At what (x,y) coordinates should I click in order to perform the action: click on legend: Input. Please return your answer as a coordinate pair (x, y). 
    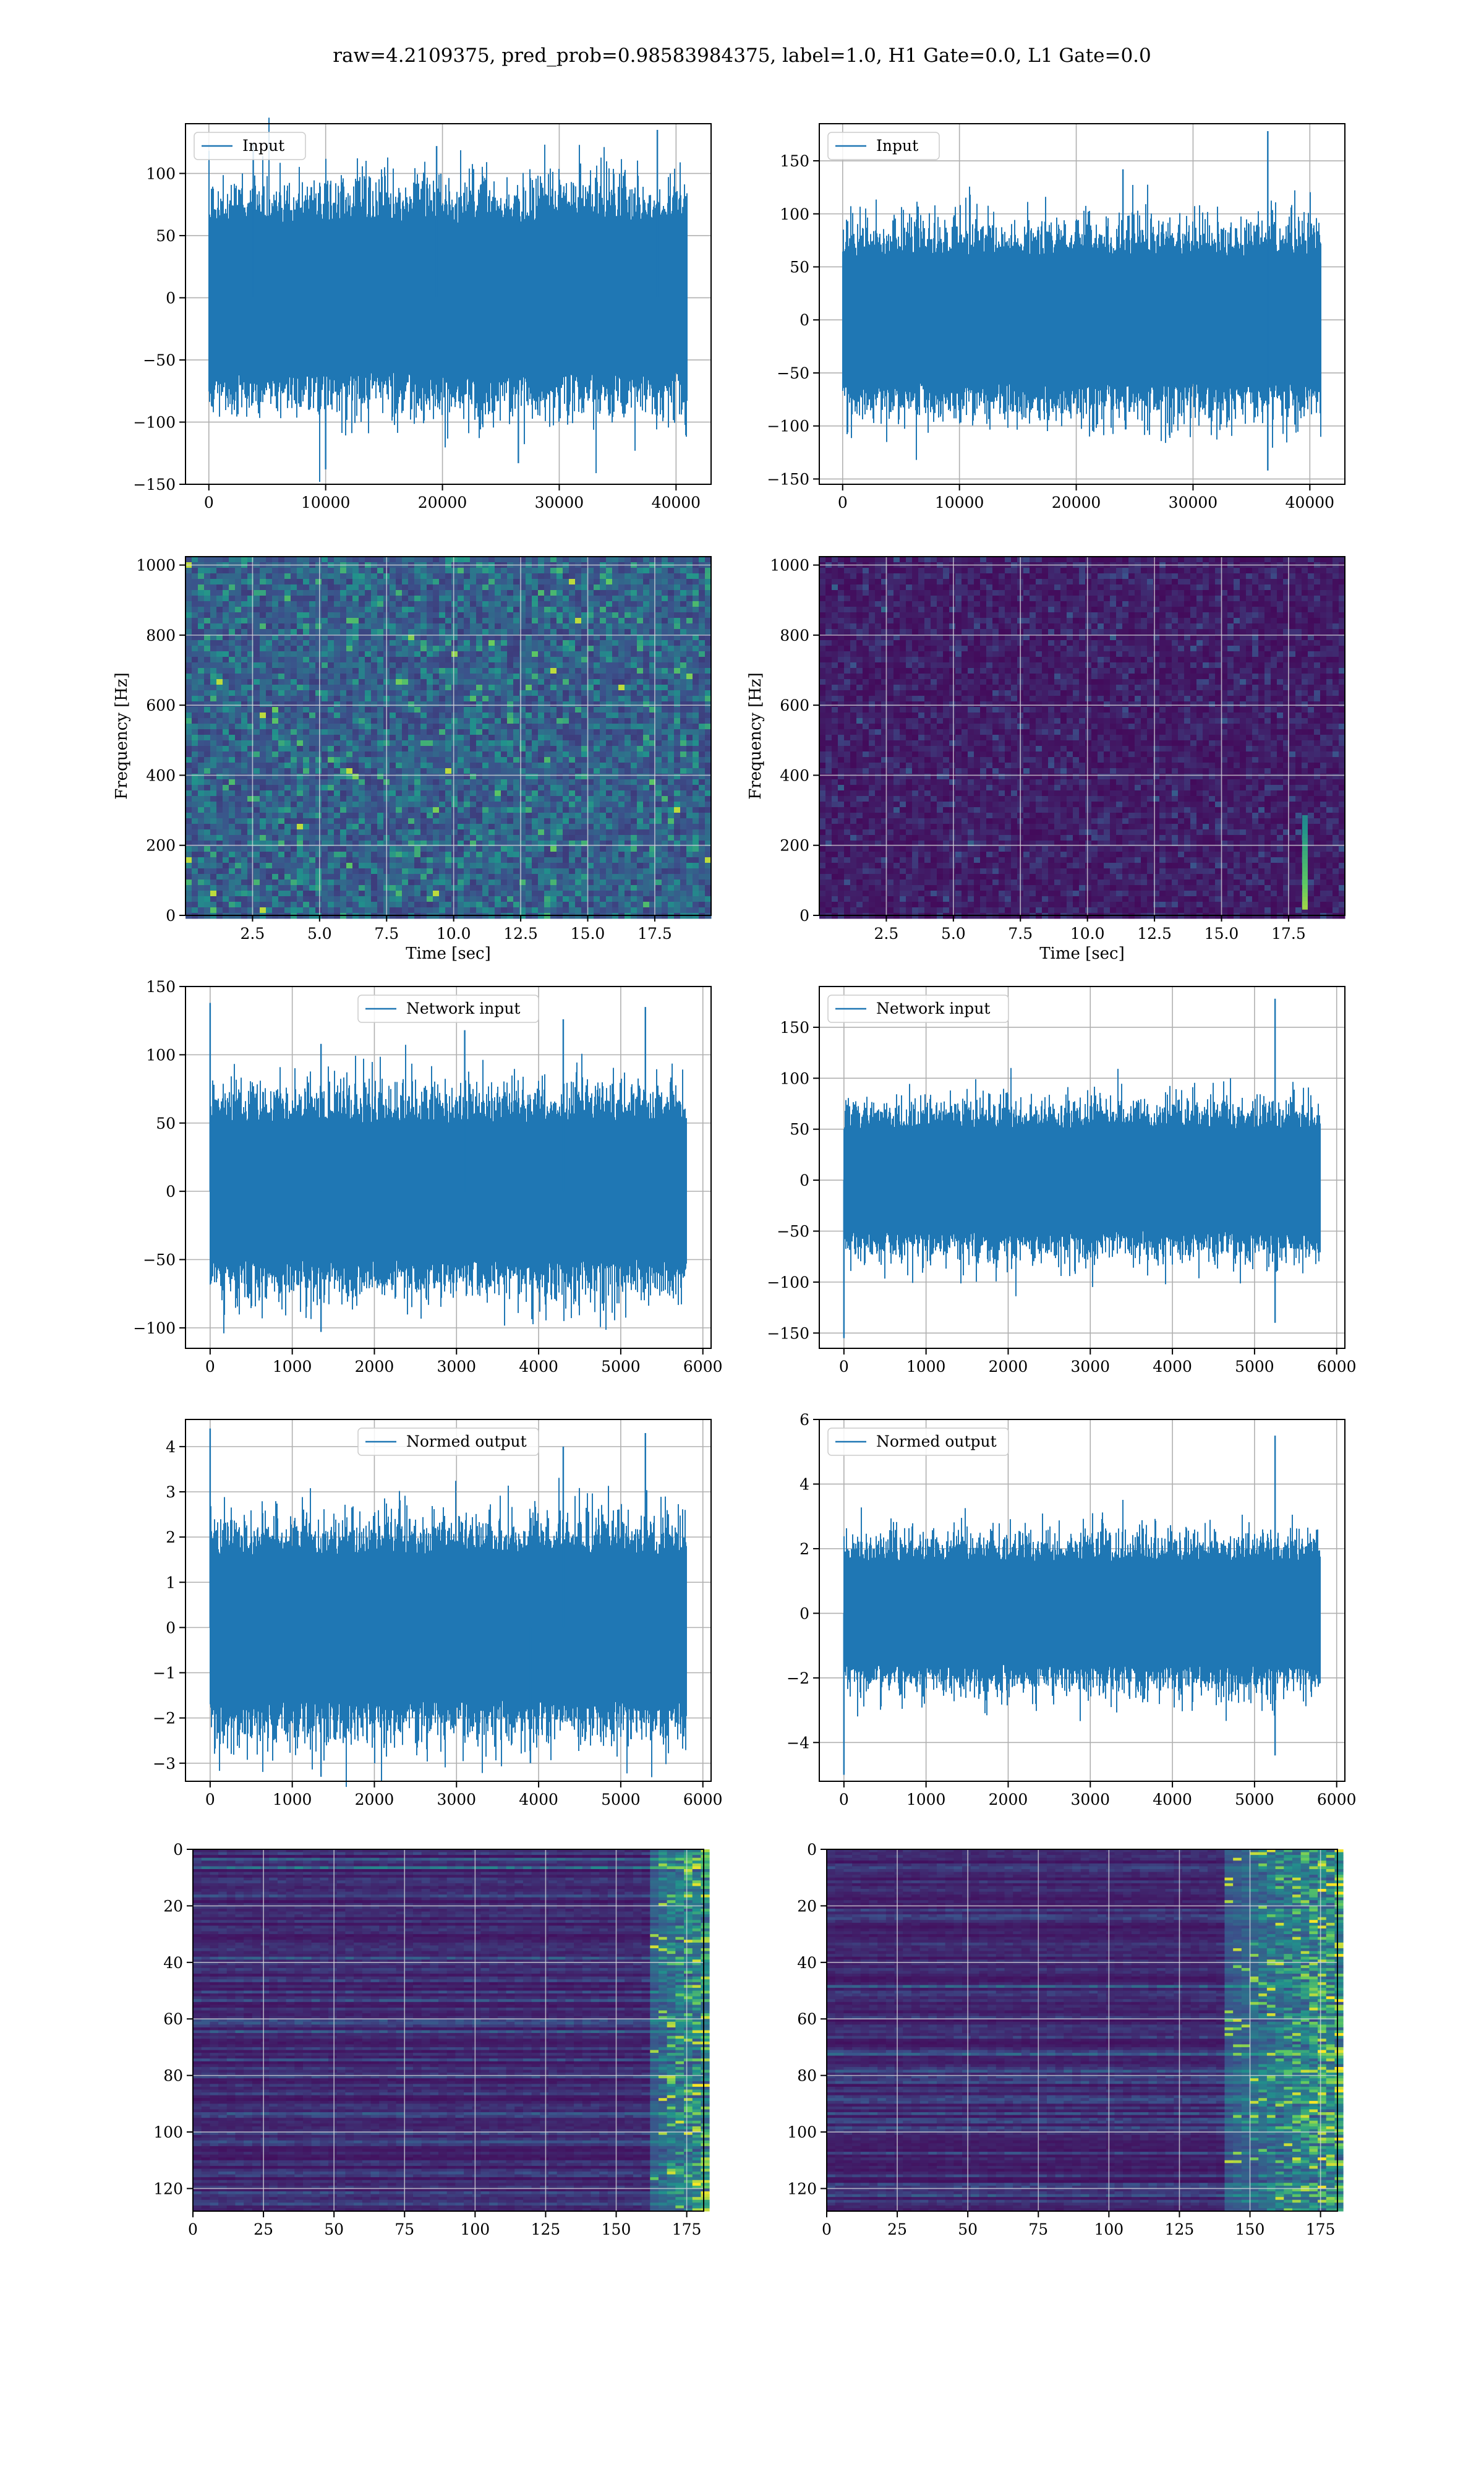
    Looking at the image, I should click on (250, 146).